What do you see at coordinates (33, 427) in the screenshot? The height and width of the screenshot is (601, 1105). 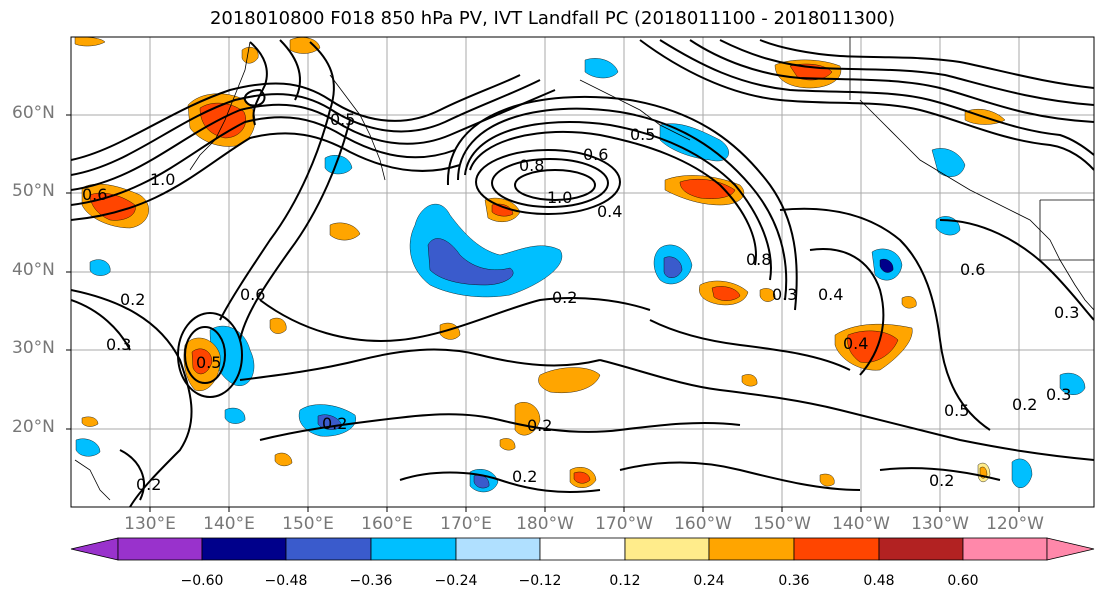 I see `lat-label: 20°N` at bounding box center [33, 427].